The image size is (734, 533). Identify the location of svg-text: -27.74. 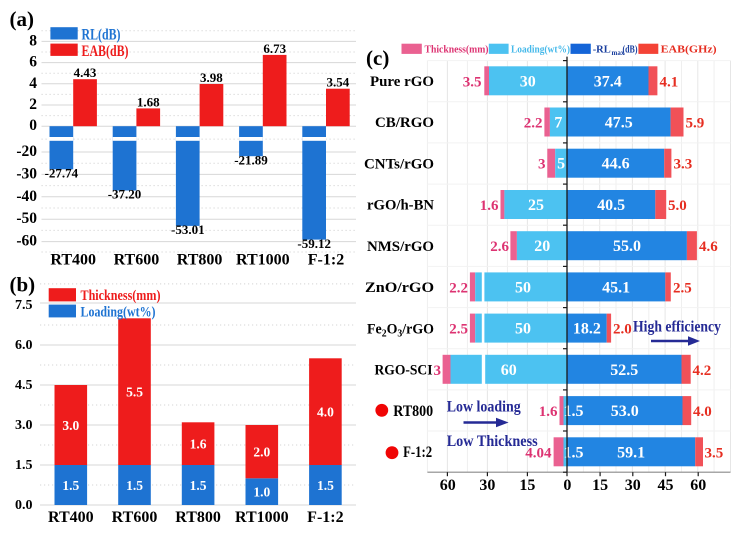
(62, 173).